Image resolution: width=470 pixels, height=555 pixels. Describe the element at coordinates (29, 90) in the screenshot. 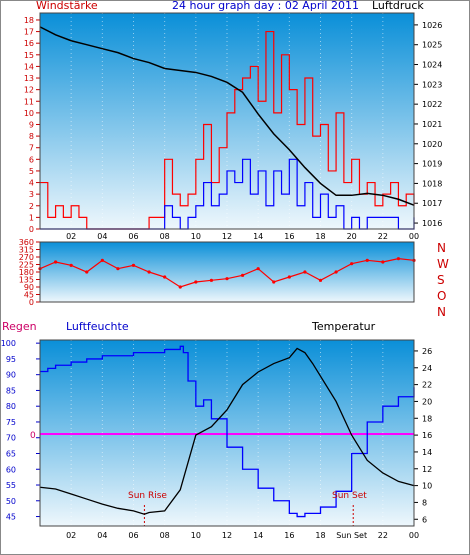

I see `wind-tick-label: 12` at that location.